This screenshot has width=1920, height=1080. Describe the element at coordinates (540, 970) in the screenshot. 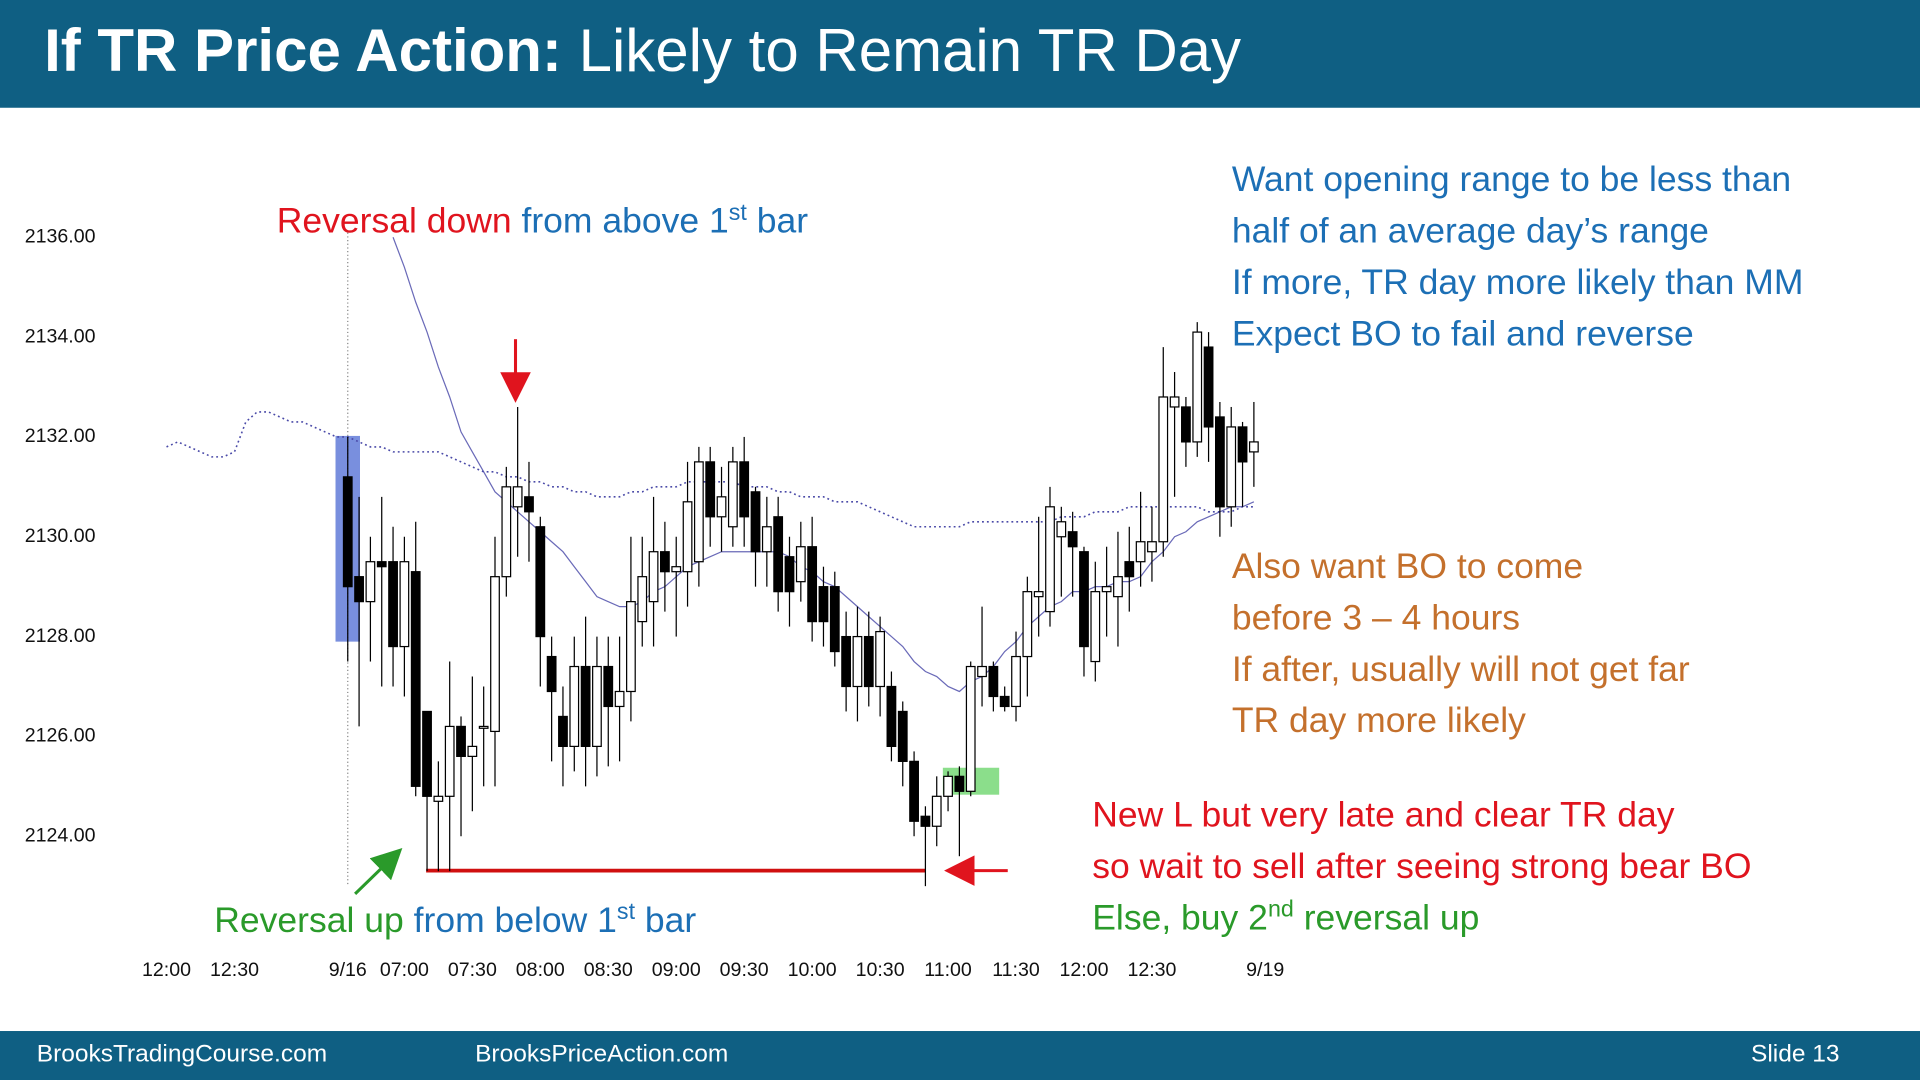

I see `x-tick-label: 08:00` at that location.